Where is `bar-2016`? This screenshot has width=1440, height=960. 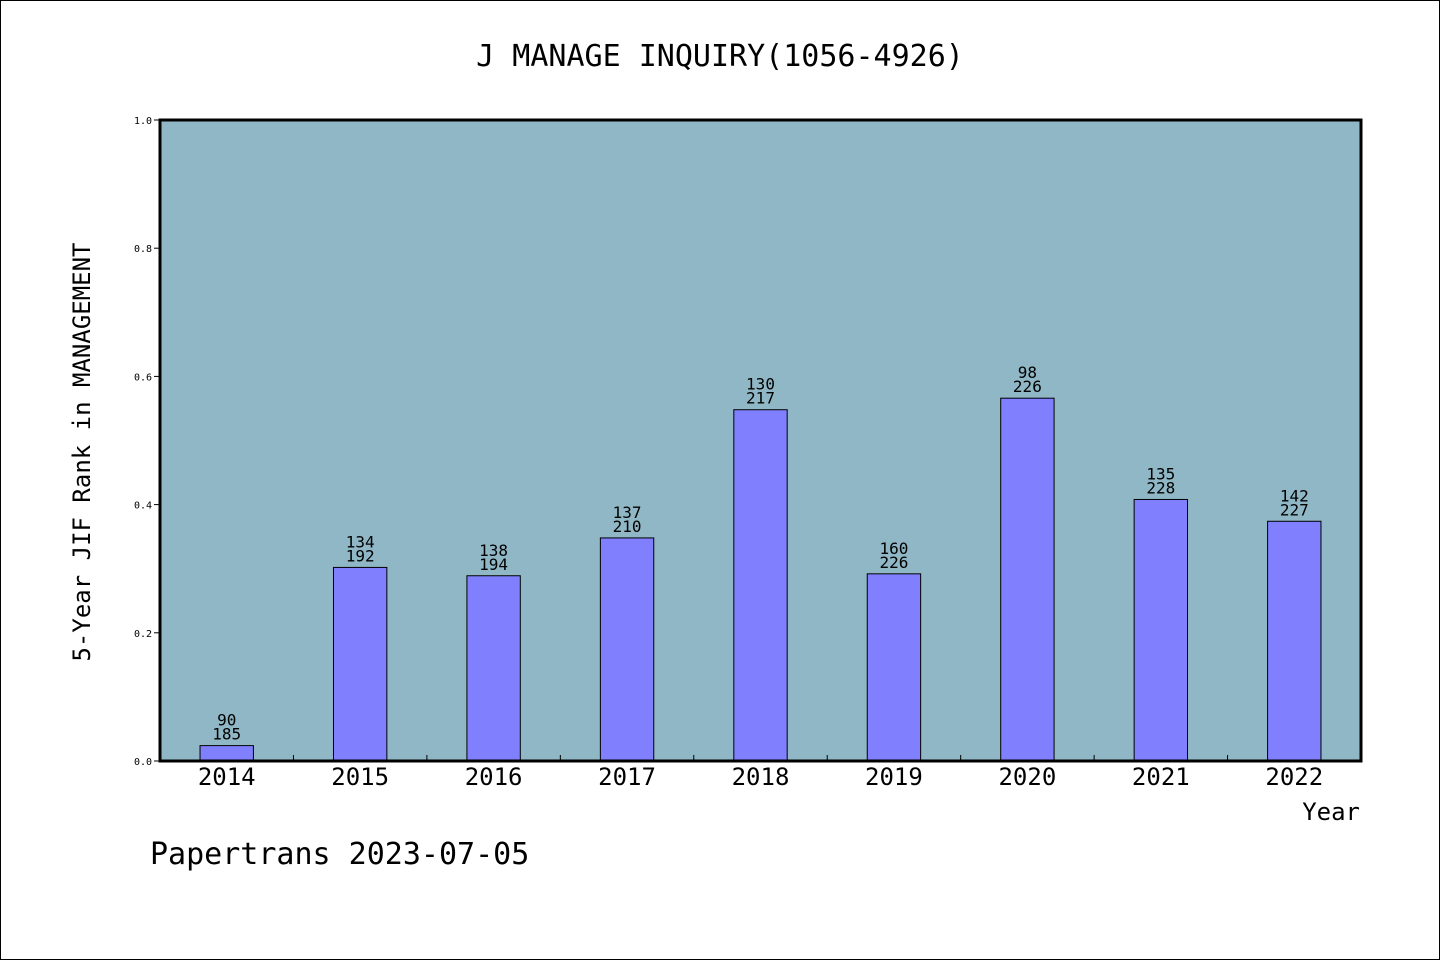
bar-2016 is located at coordinates (493, 668).